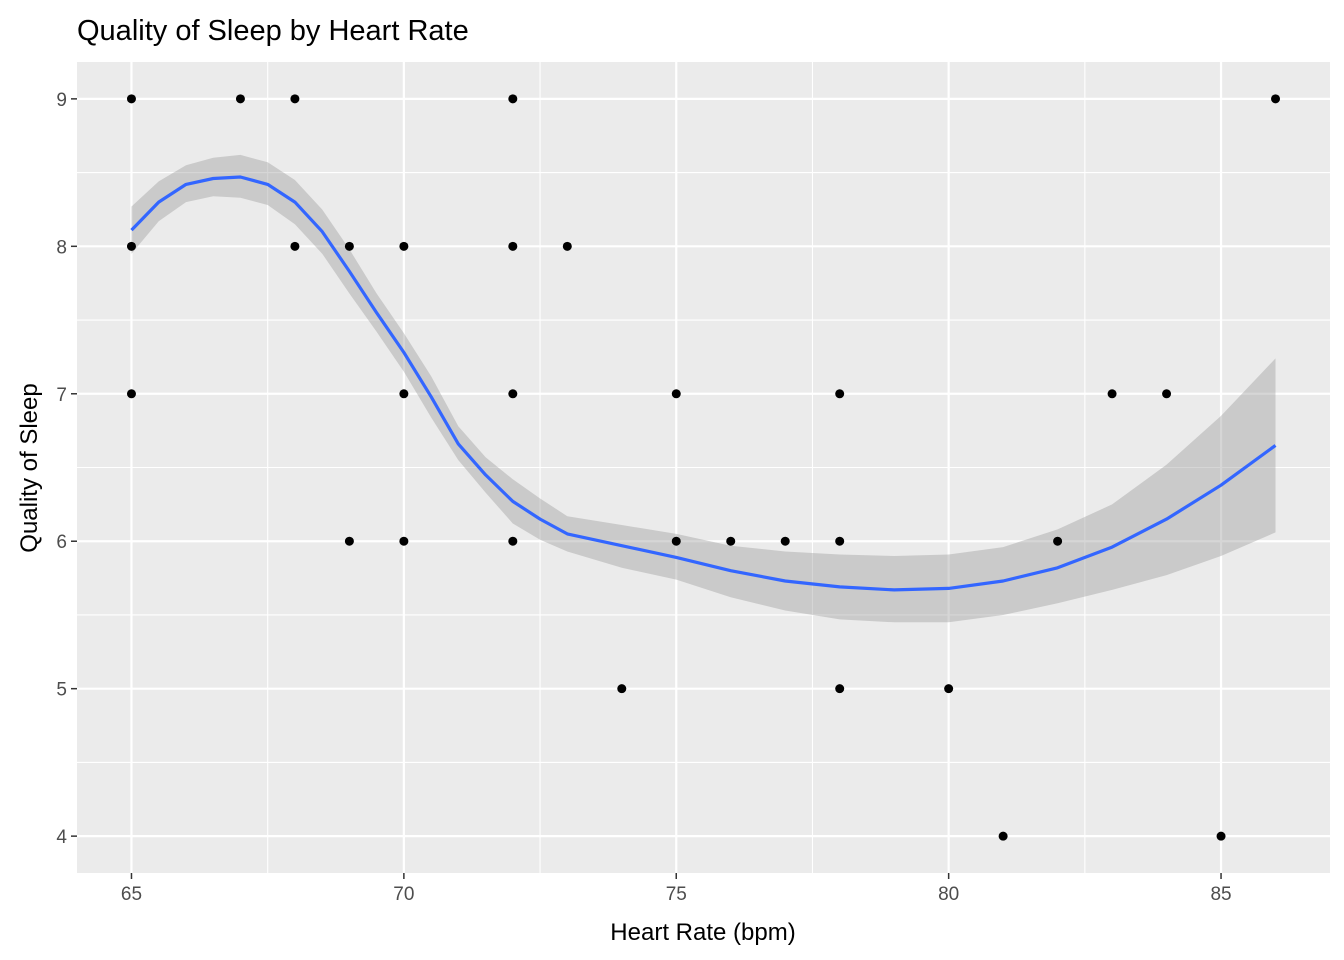 This screenshot has width=1344, height=960. What do you see at coordinates (61, 247) in the screenshot?
I see `y-tick-label: 8` at bounding box center [61, 247].